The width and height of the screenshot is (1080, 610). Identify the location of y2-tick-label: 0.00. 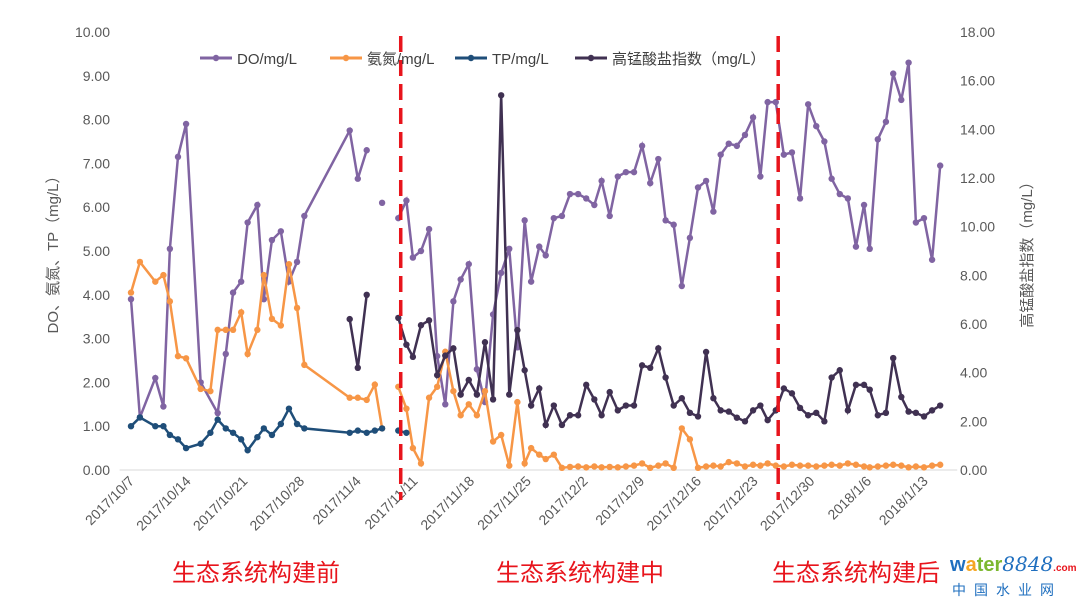
(973, 470).